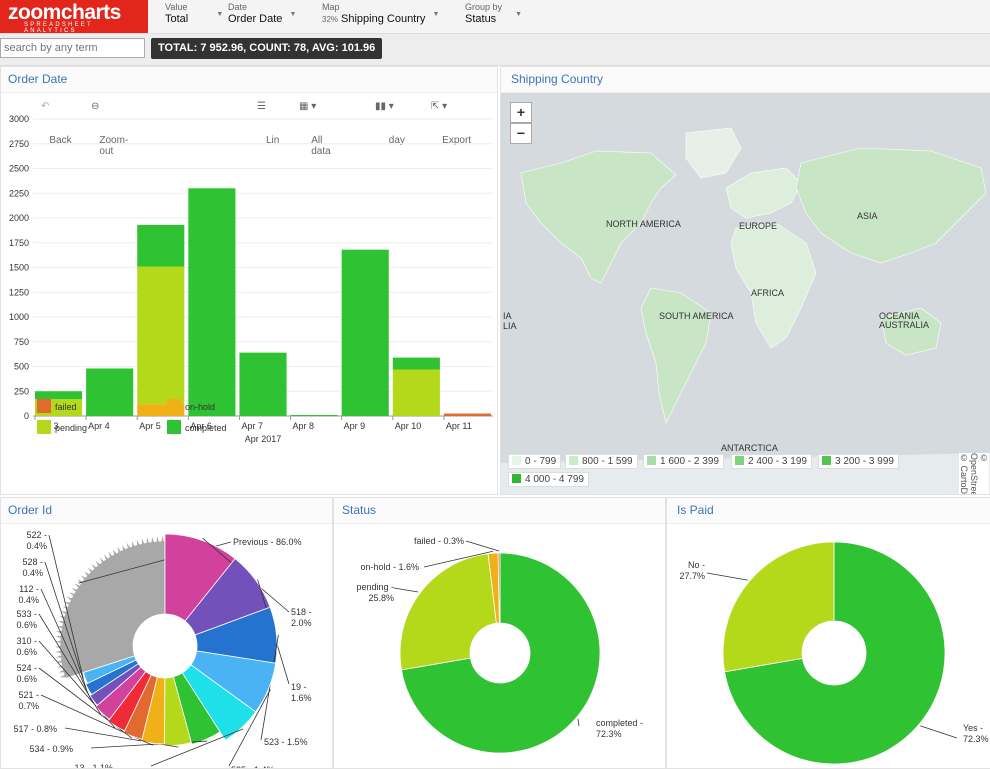 Image resolution: width=990 pixels, height=769 pixels. What do you see at coordinates (858, 461) in the screenshot?
I see `map-legend-item: 3 200 - 3 999` at bounding box center [858, 461].